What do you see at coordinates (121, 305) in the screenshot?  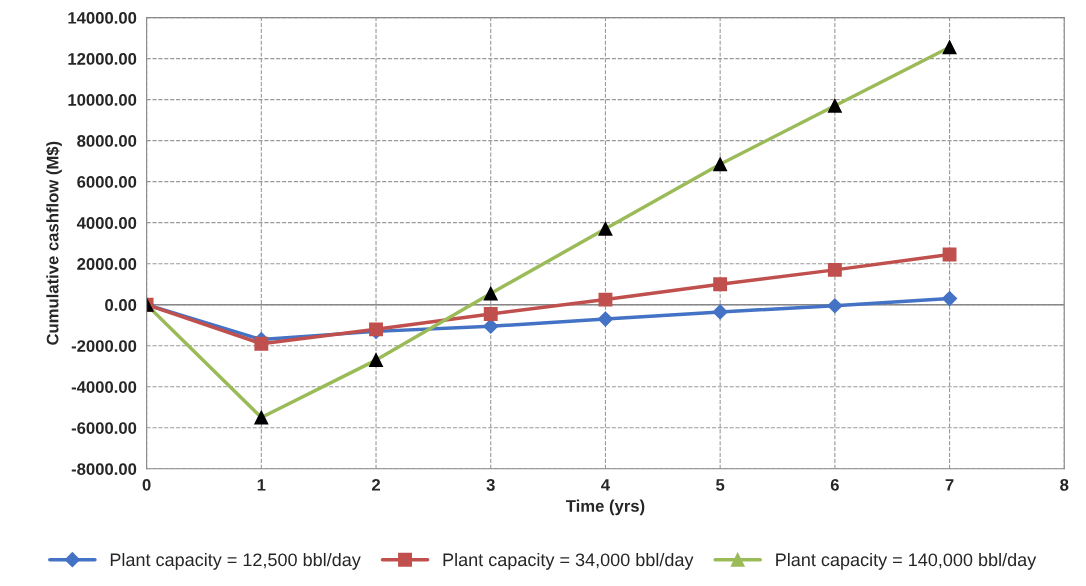 I see `y-tick-label: 0.00` at bounding box center [121, 305].